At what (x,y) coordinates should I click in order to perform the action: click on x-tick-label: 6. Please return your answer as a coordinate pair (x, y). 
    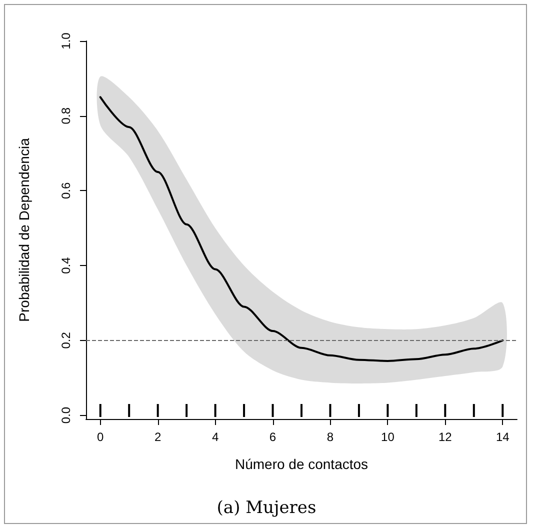
    Looking at the image, I should click on (272, 437).